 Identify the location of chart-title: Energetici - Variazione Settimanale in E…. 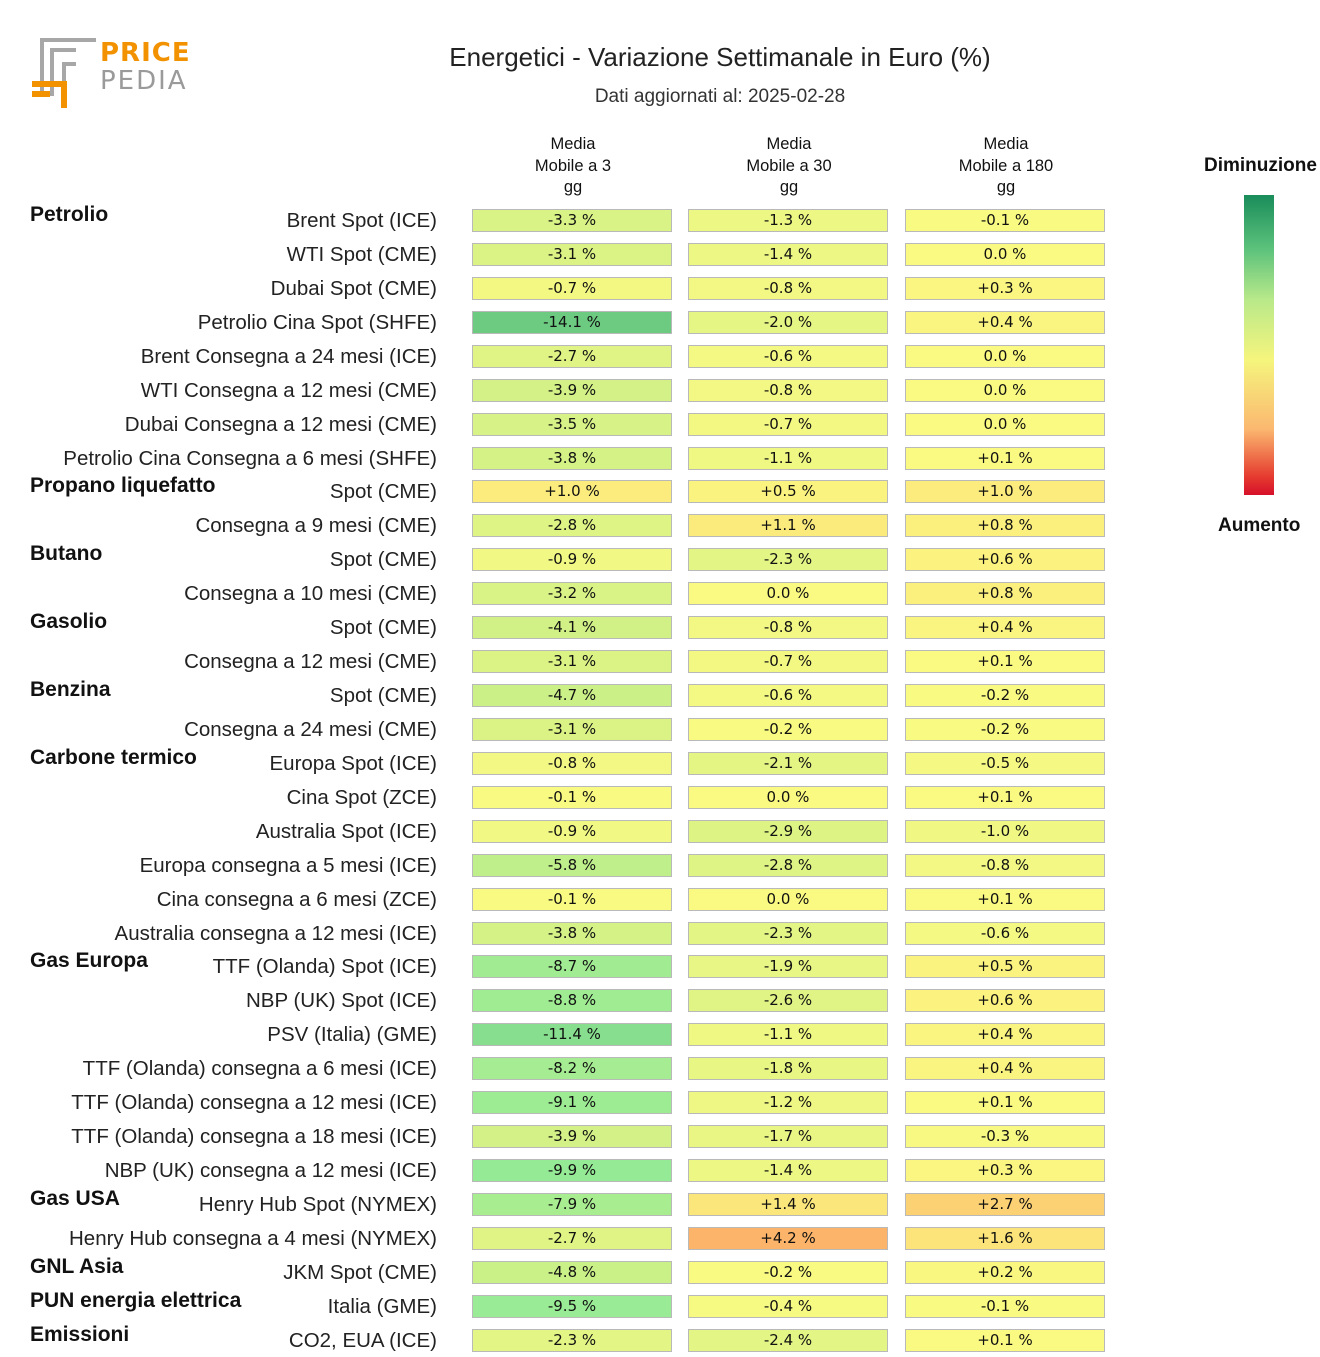
(720, 57).